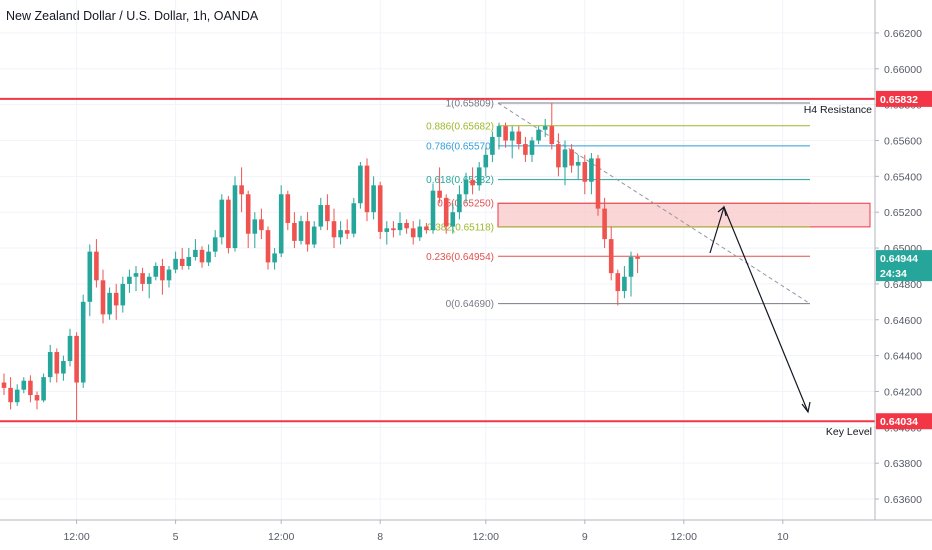  Describe the element at coordinates (466, 531) in the screenshot. I see `time-axis: 12:00 5 12:00 8 12:00 9 12:00 10` at that location.